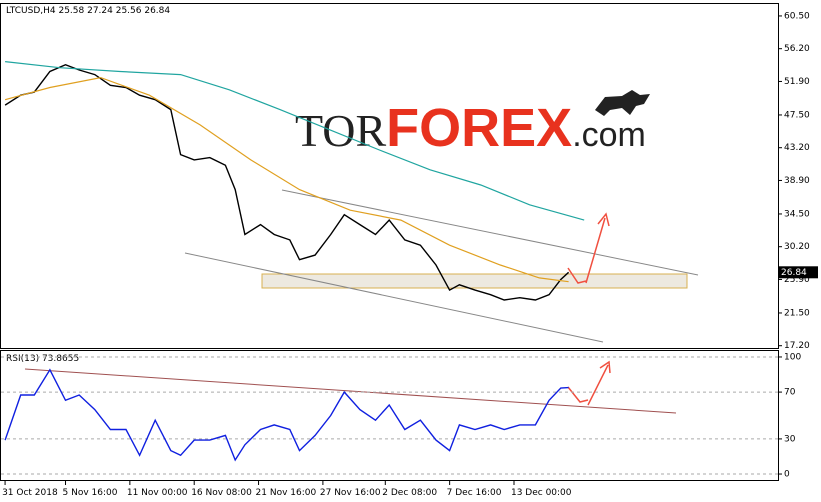  What do you see at coordinates (797, 82) in the screenshot?
I see `y-tick-label: 51.90` at bounding box center [797, 82].